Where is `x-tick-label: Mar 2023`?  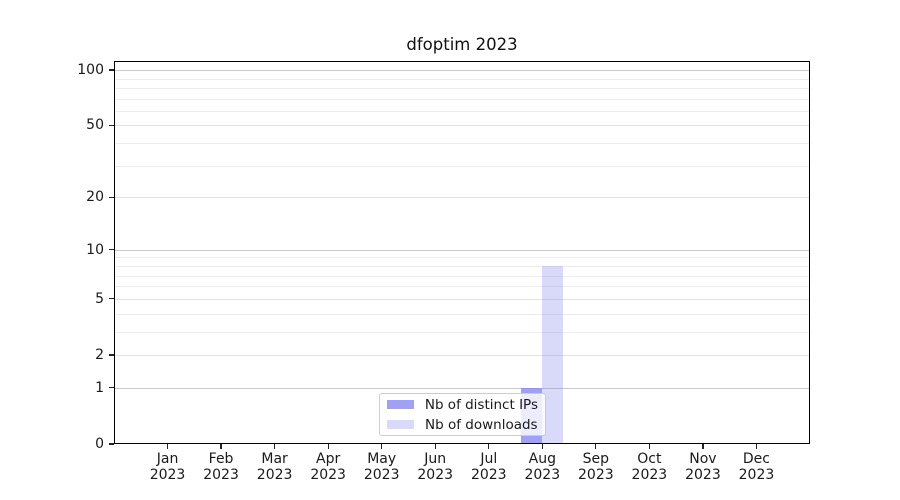 x-tick-label: Mar 2023 is located at coordinates (275, 467).